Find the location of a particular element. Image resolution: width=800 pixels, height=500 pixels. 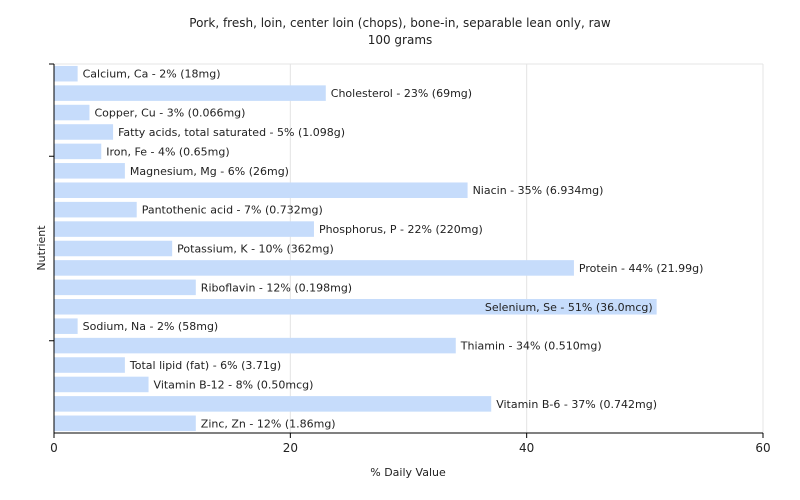

x-axis-title: % Daily Value is located at coordinates (408, 472).